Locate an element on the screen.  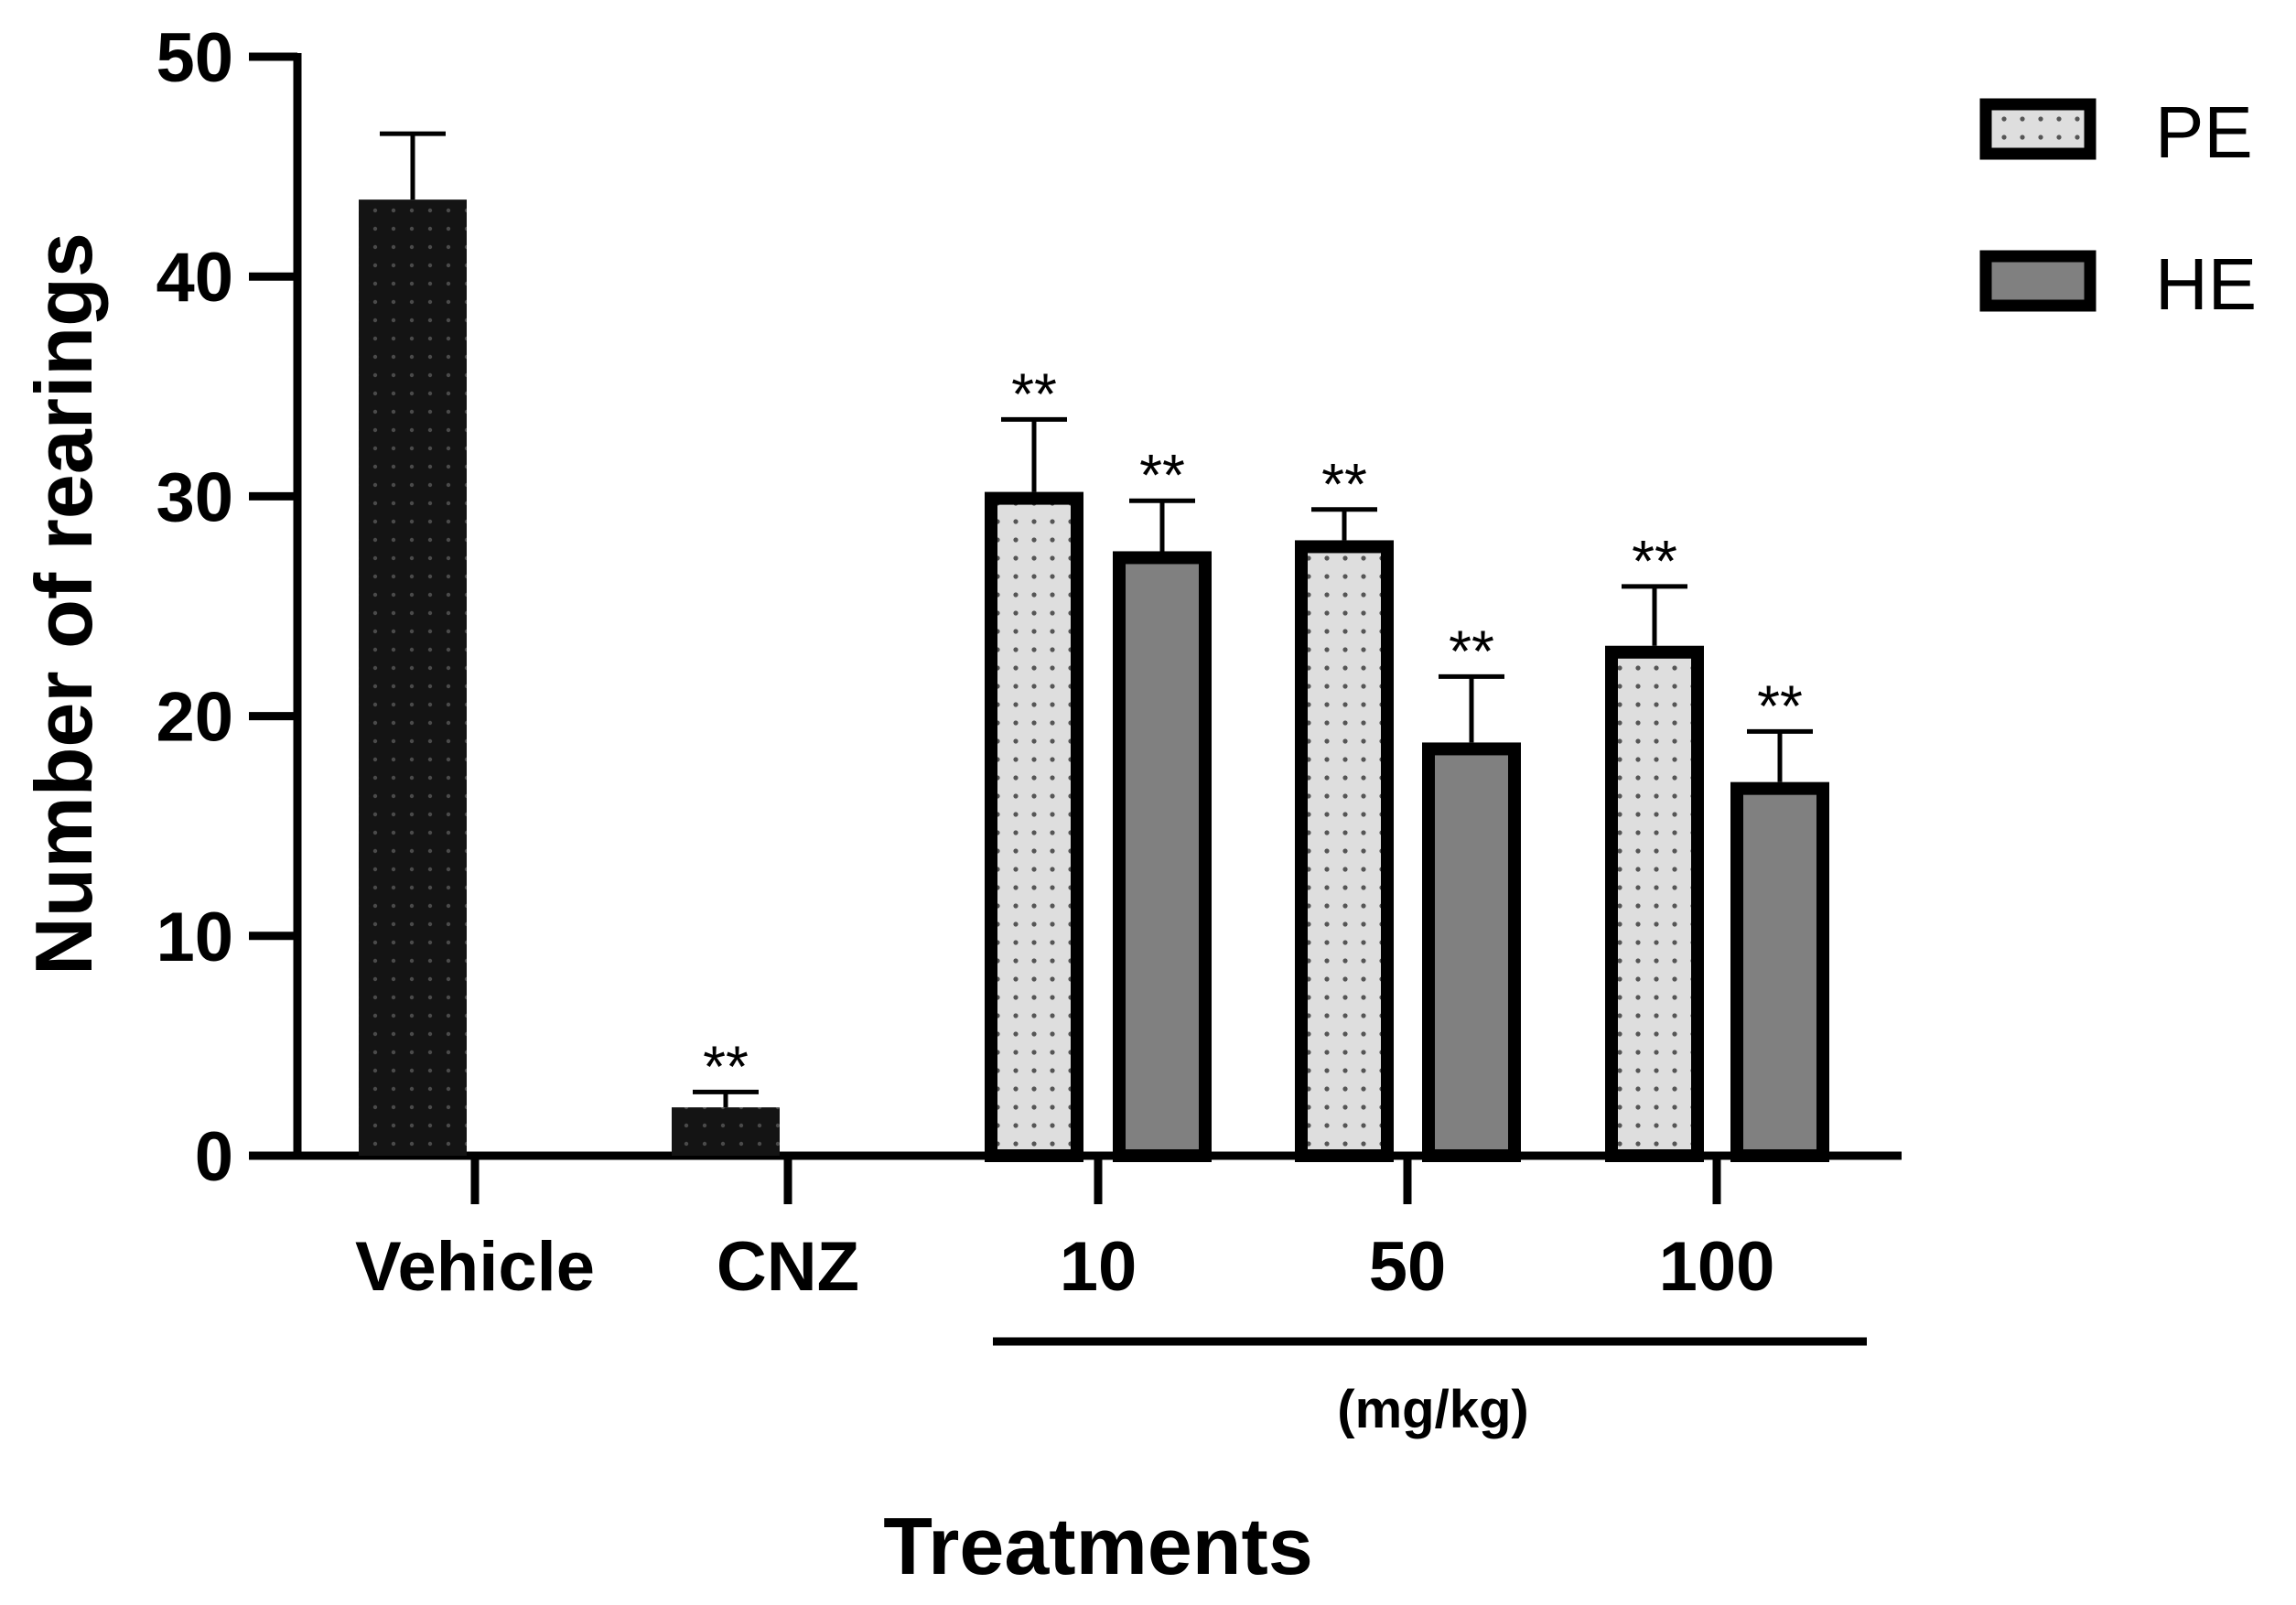
legend-swatch-he is located at coordinates (2038, 281).